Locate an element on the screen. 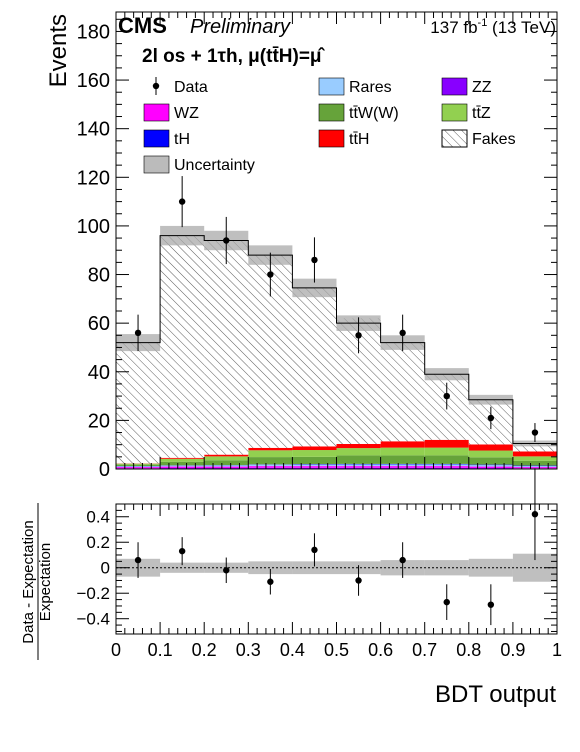 The height and width of the screenshot is (752, 580). legend-entry-zz: ZZ is located at coordinates (466, 86).